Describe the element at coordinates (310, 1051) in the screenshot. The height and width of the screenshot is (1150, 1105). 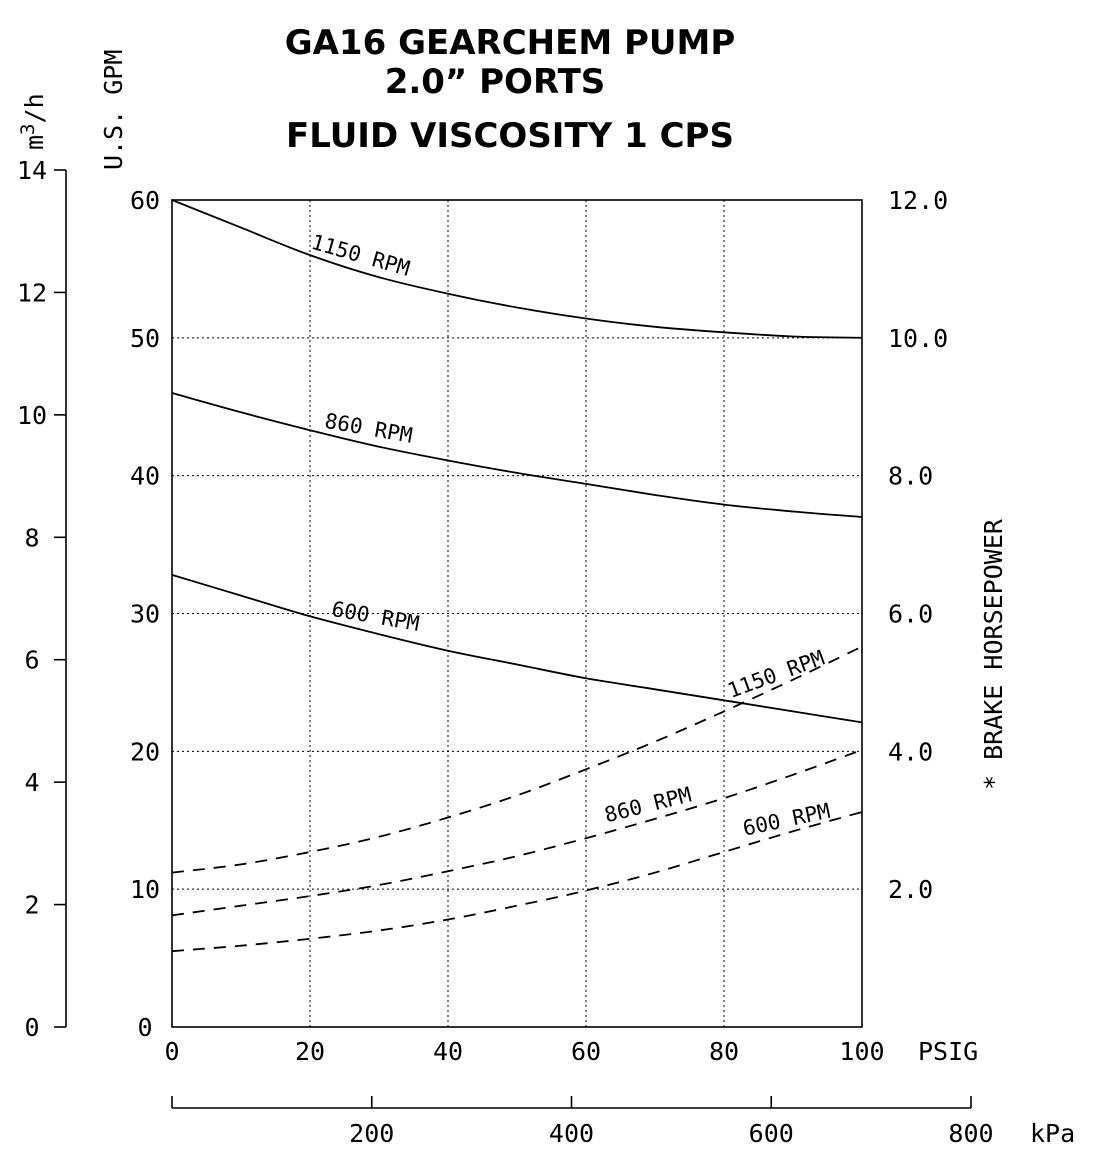
I see `psig-tick-label: 20` at that location.